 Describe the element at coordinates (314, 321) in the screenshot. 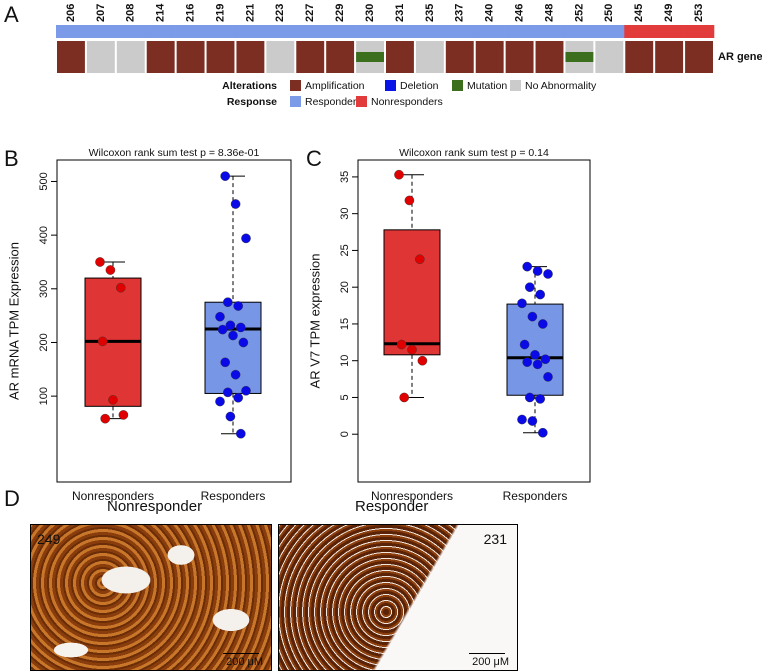

I see `y-axis-label: AR V7 TPM expression` at that location.